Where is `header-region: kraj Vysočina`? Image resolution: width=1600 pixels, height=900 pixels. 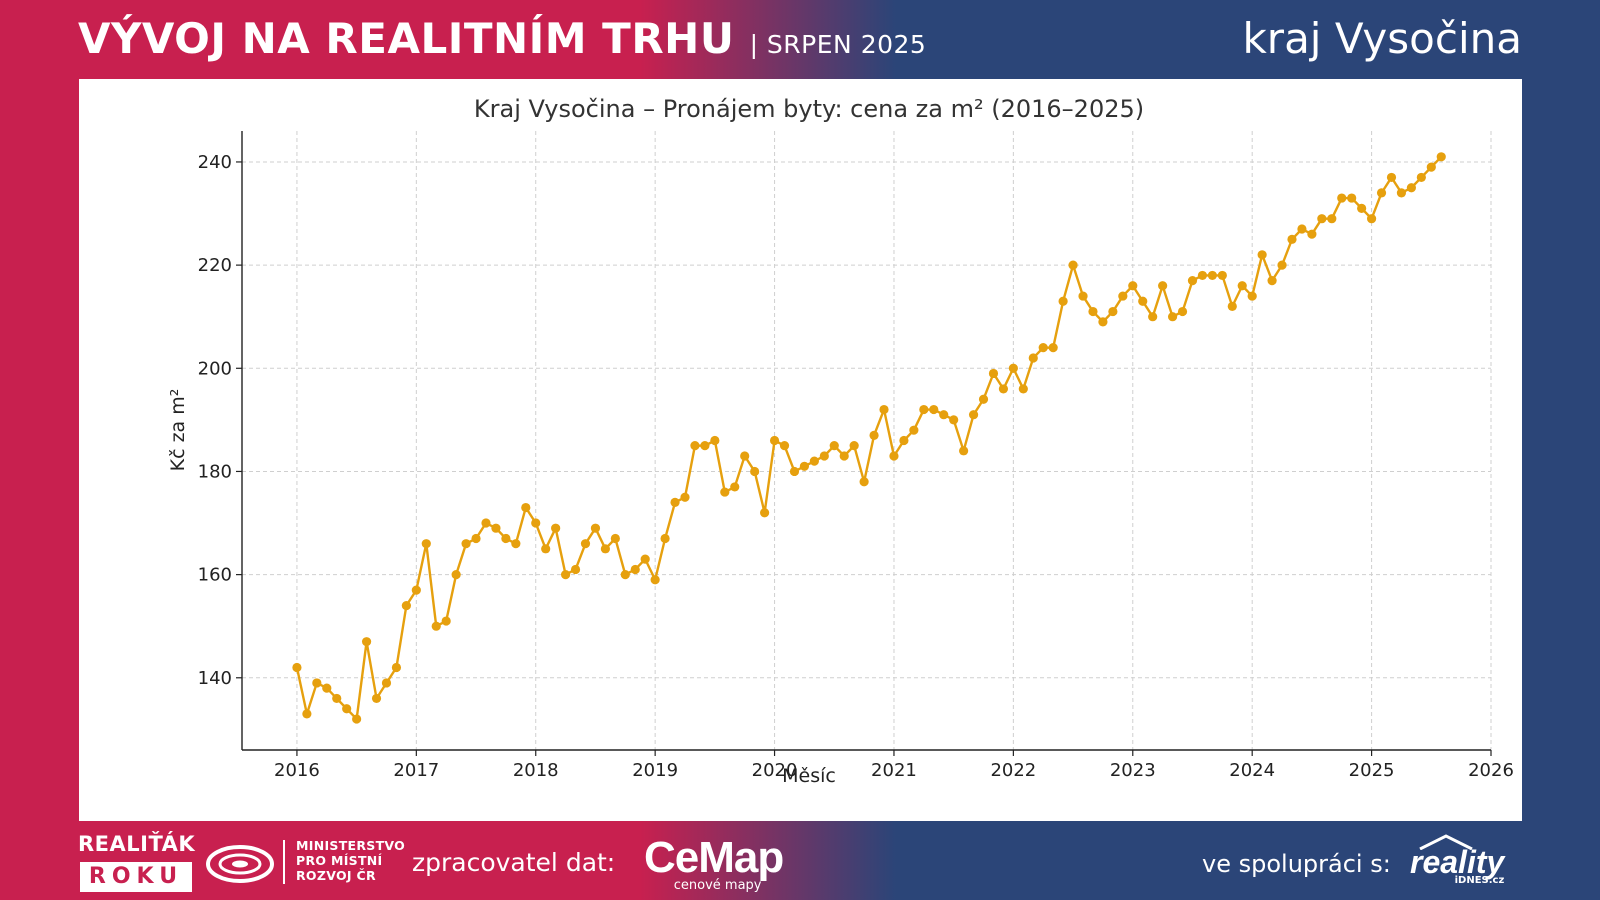
header-region: kraj Vysočina is located at coordinates (1382, 38).